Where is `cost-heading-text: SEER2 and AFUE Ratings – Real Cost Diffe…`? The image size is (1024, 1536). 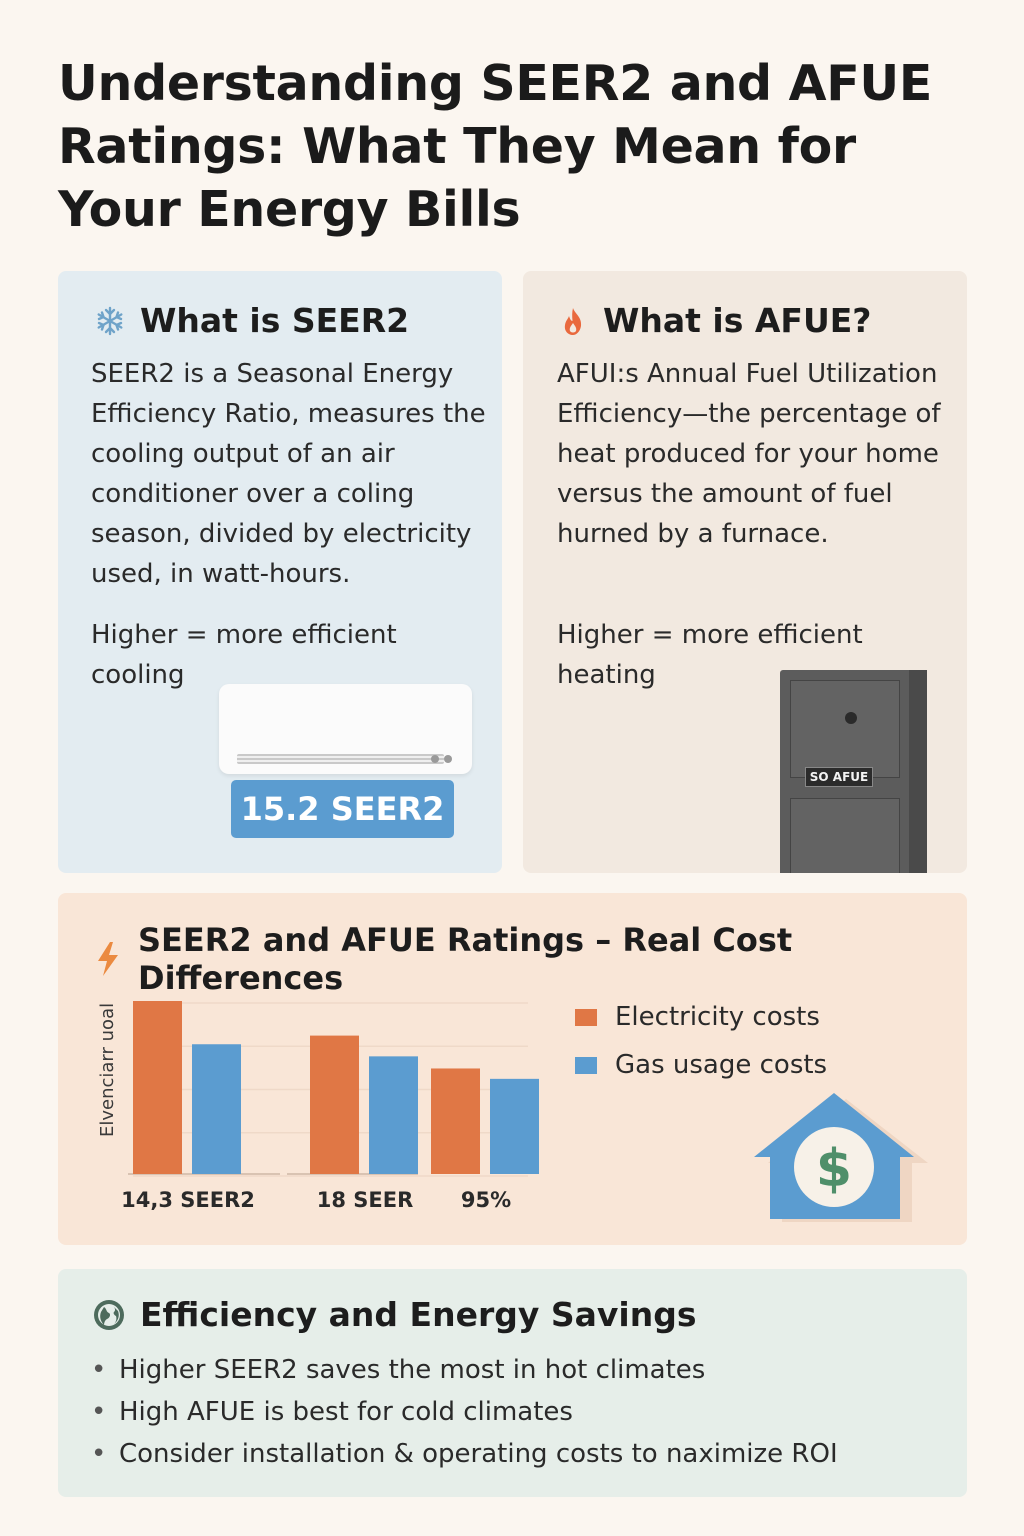 cost-heading-text: SEER2 and AFUE Ratings – Real Cost Diffe… is located at coordinates (465, 959).